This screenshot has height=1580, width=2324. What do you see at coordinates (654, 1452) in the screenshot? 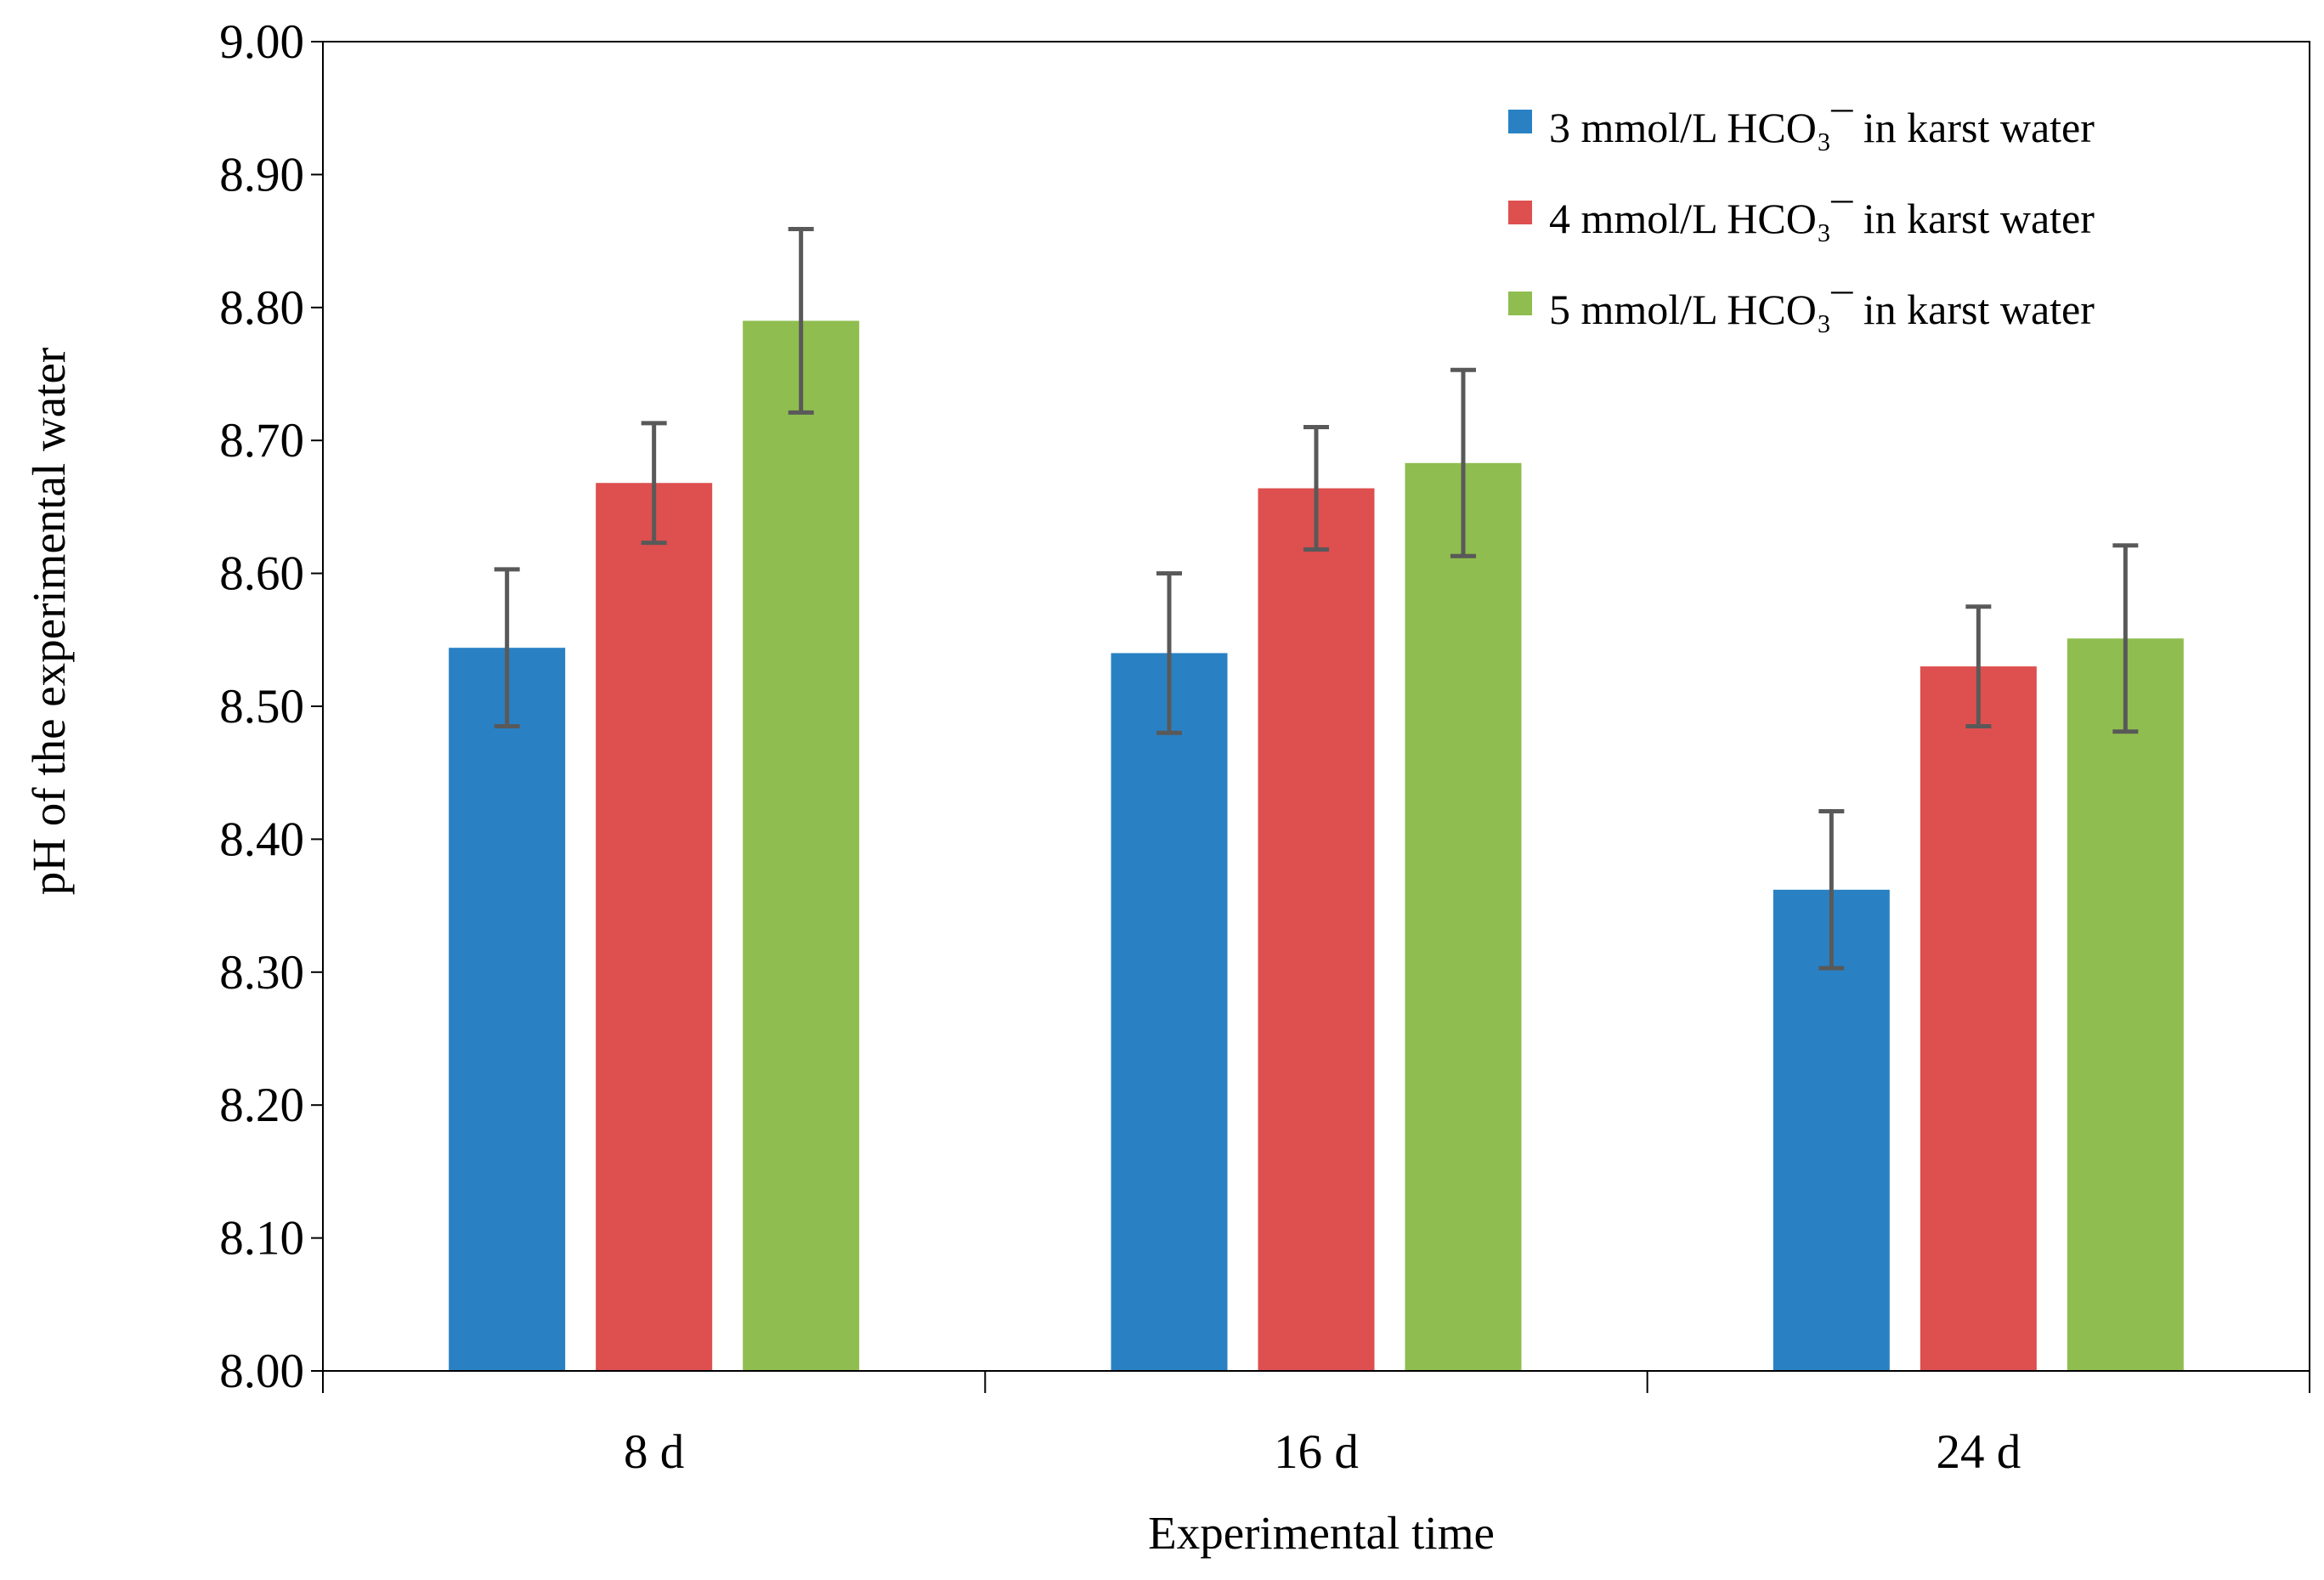
I see `x-tick-label: 8 d` at bounding box center [654, 1452].